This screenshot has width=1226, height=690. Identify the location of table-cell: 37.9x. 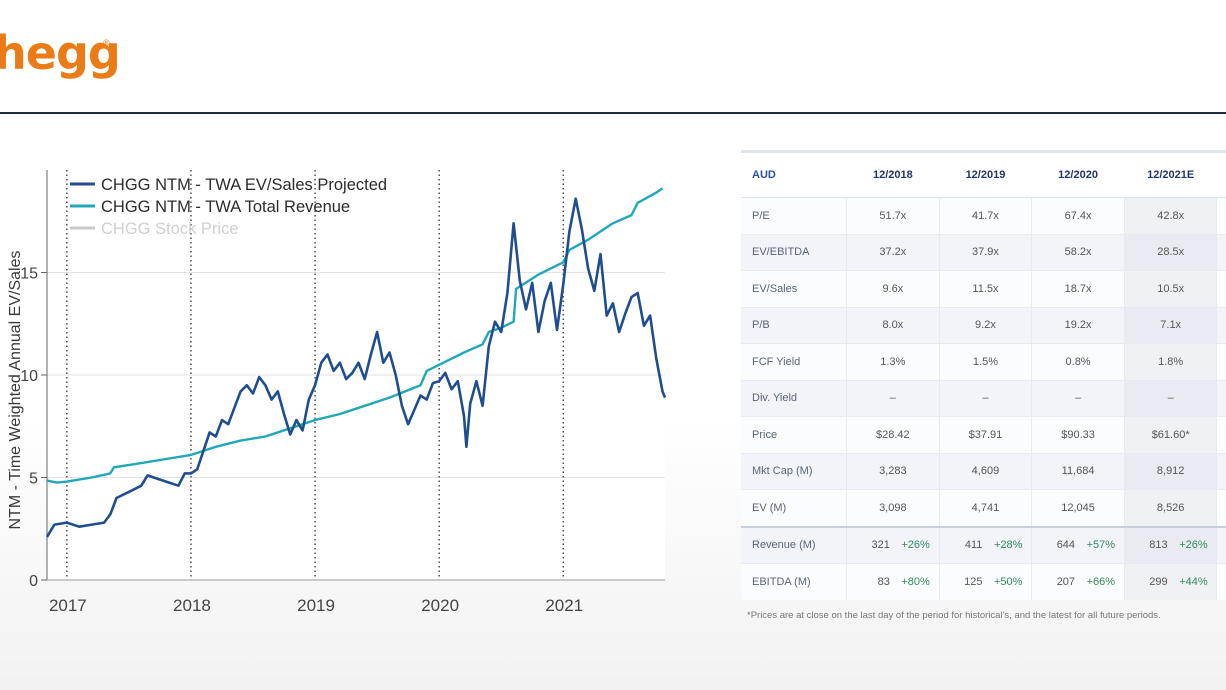
(985, 252).